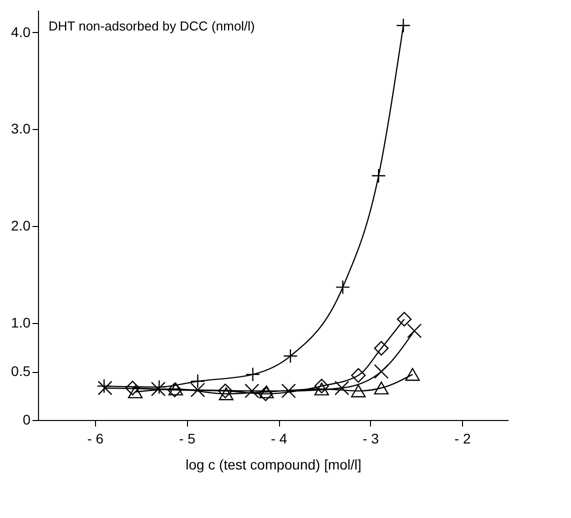 This screenshot has width=571, height=518. What do you see at coordinates (21, 226) in the screenshot?
I see `y-tick-label: 2.0` at bounding box center [21, 226].